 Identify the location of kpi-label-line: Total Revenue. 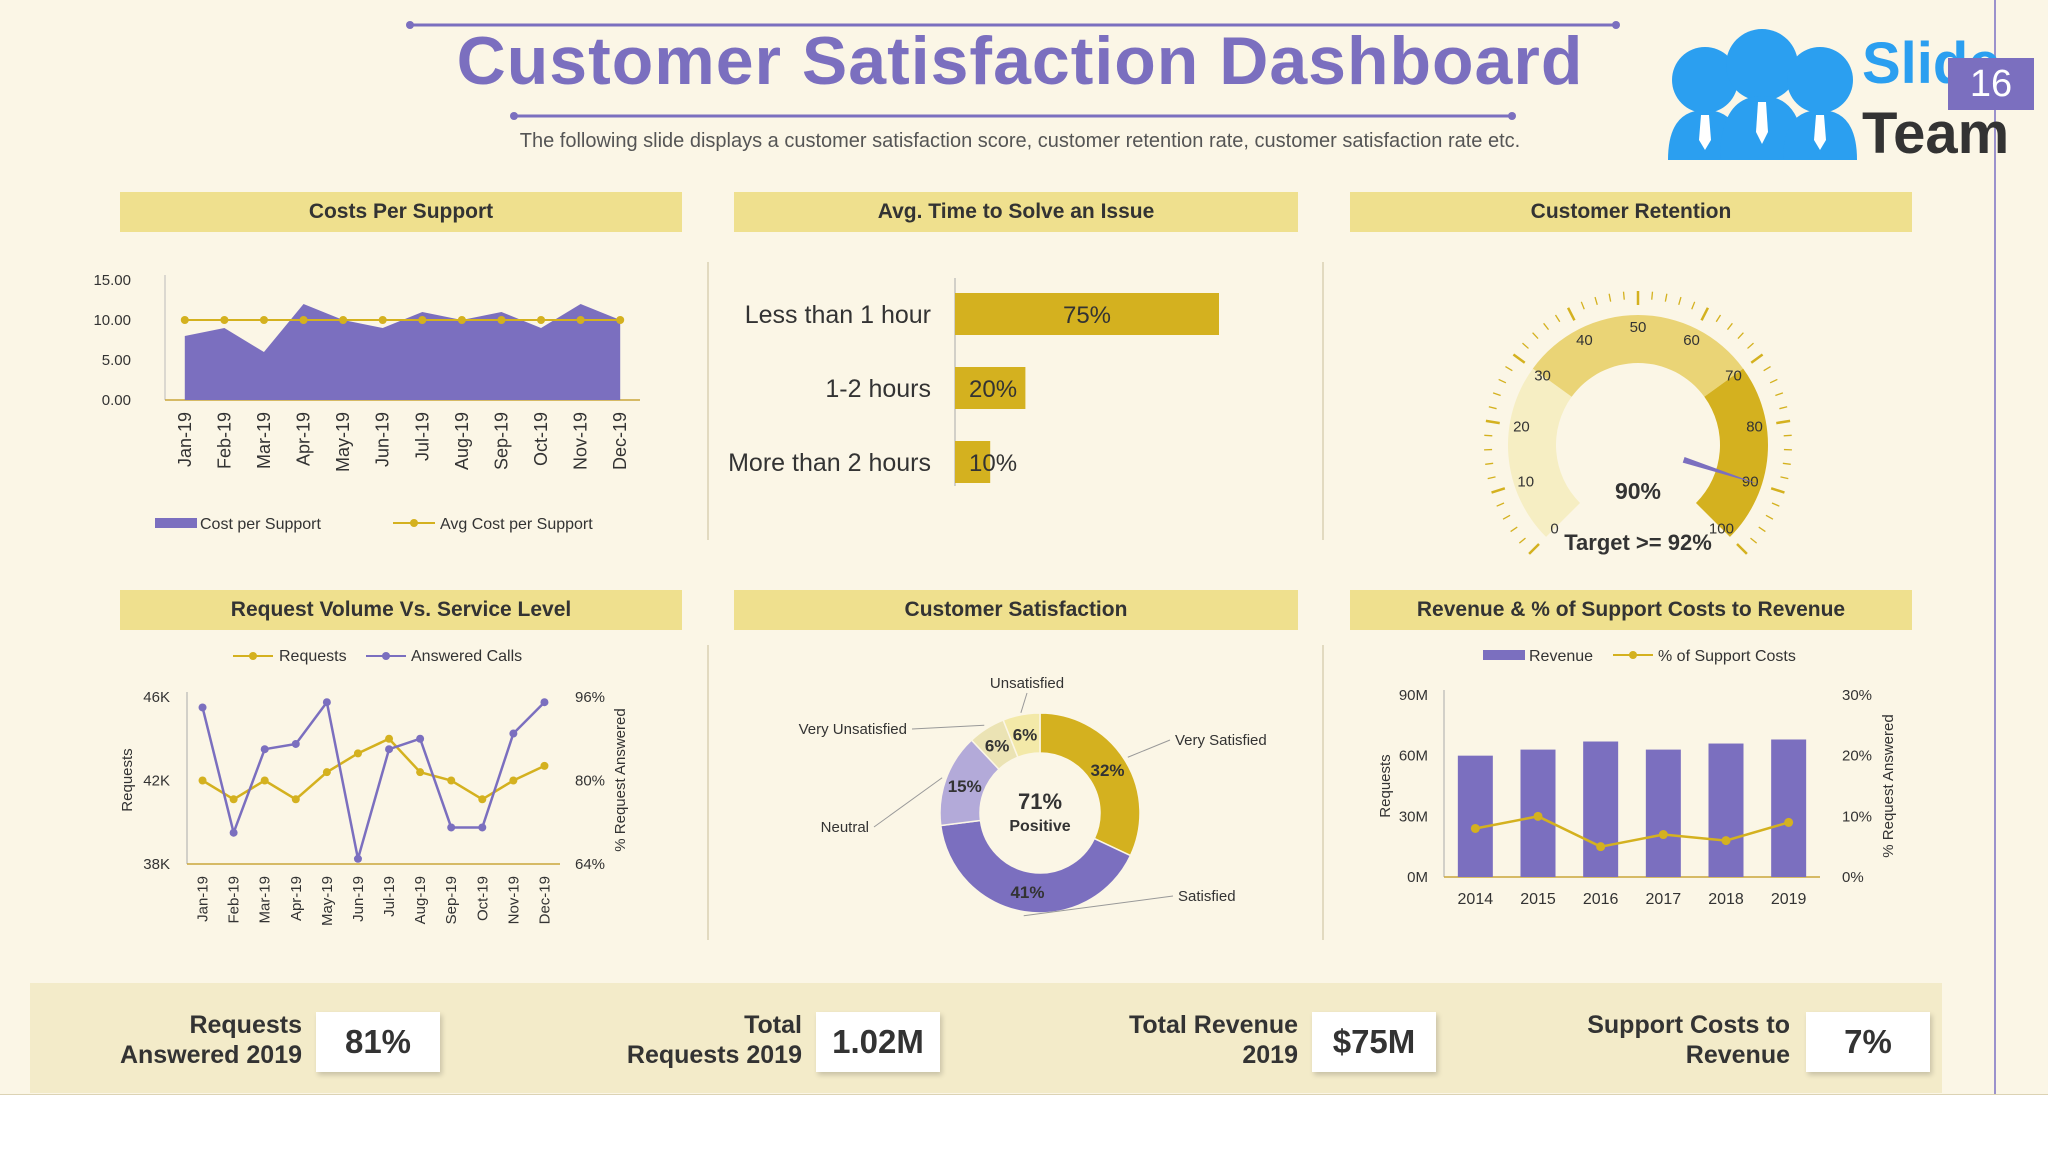
(1213, 1025).